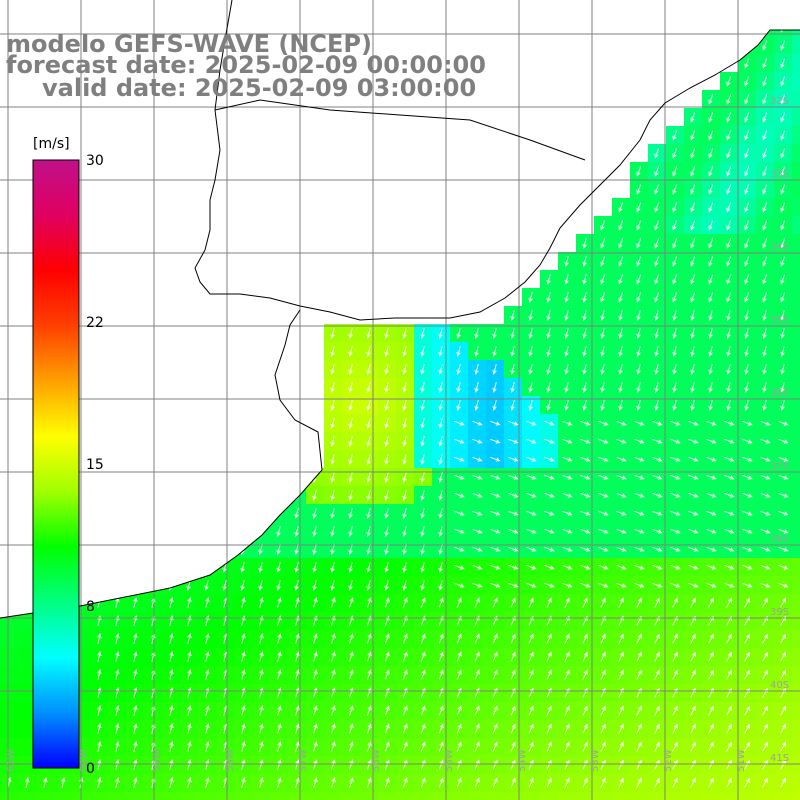 The width and height of the screenshot is (800, 800). I want to click on colorbar-tick-label: 30, so click(95, 161).